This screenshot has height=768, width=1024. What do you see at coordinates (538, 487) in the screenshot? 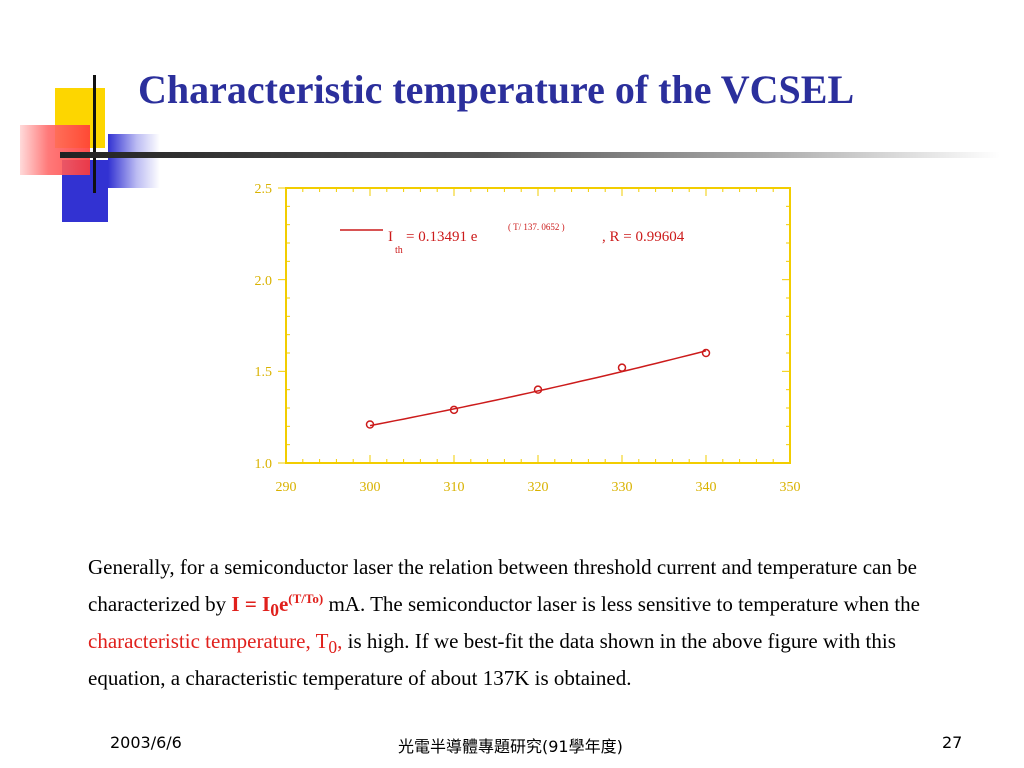
I see `x-tick-label: 320` at bounding box center [538, 487].